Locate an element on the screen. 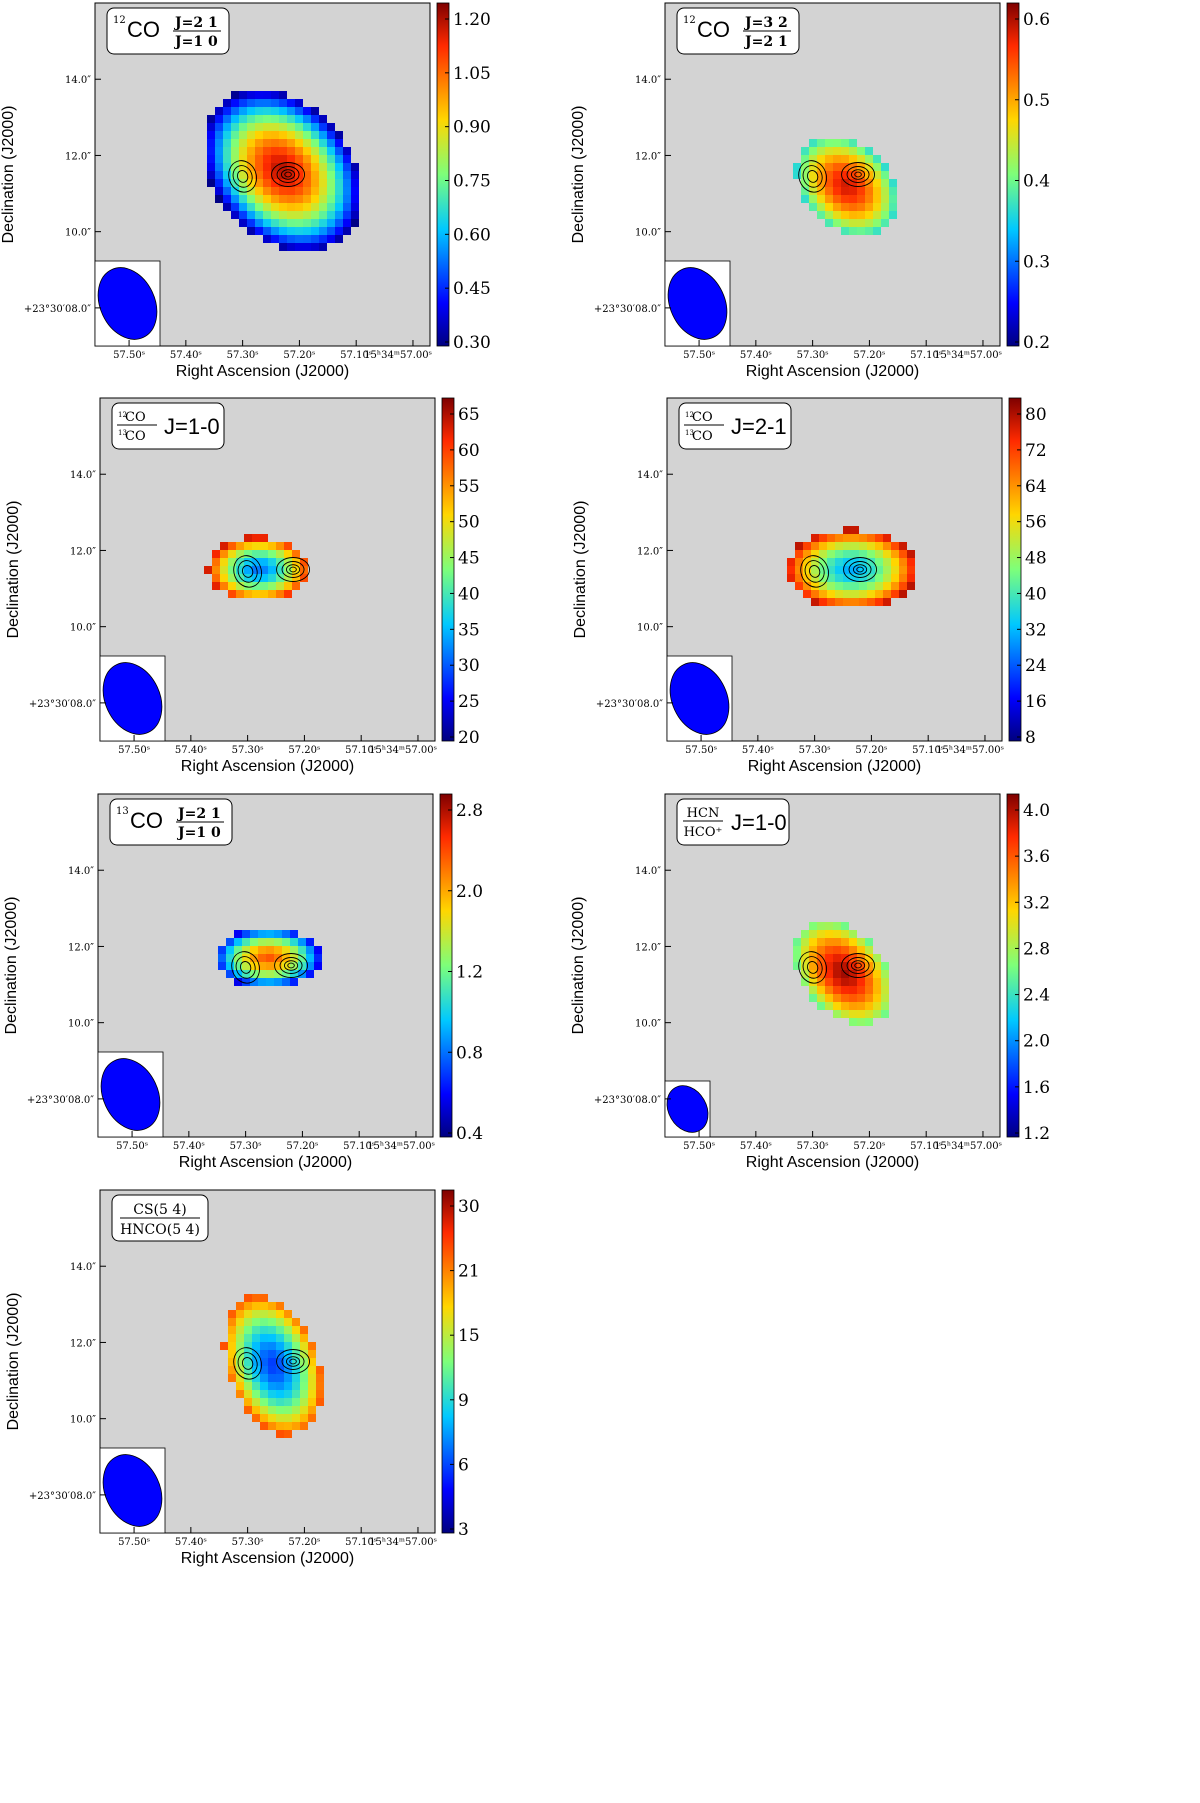  ra-tick-label: 15ʰ34ᵐ57.00ˢ is located at coordinates (970, 750).